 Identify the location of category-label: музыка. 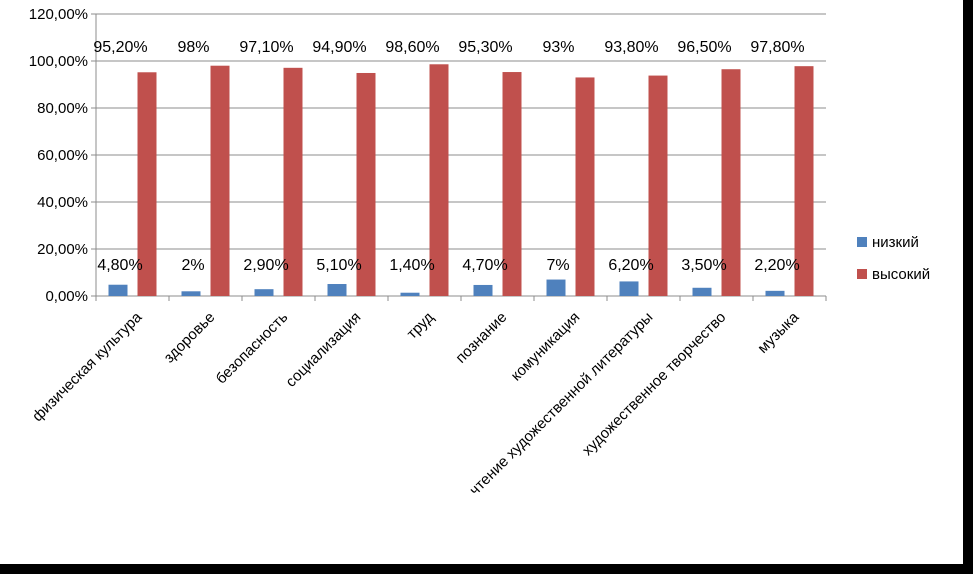
(778, 332).